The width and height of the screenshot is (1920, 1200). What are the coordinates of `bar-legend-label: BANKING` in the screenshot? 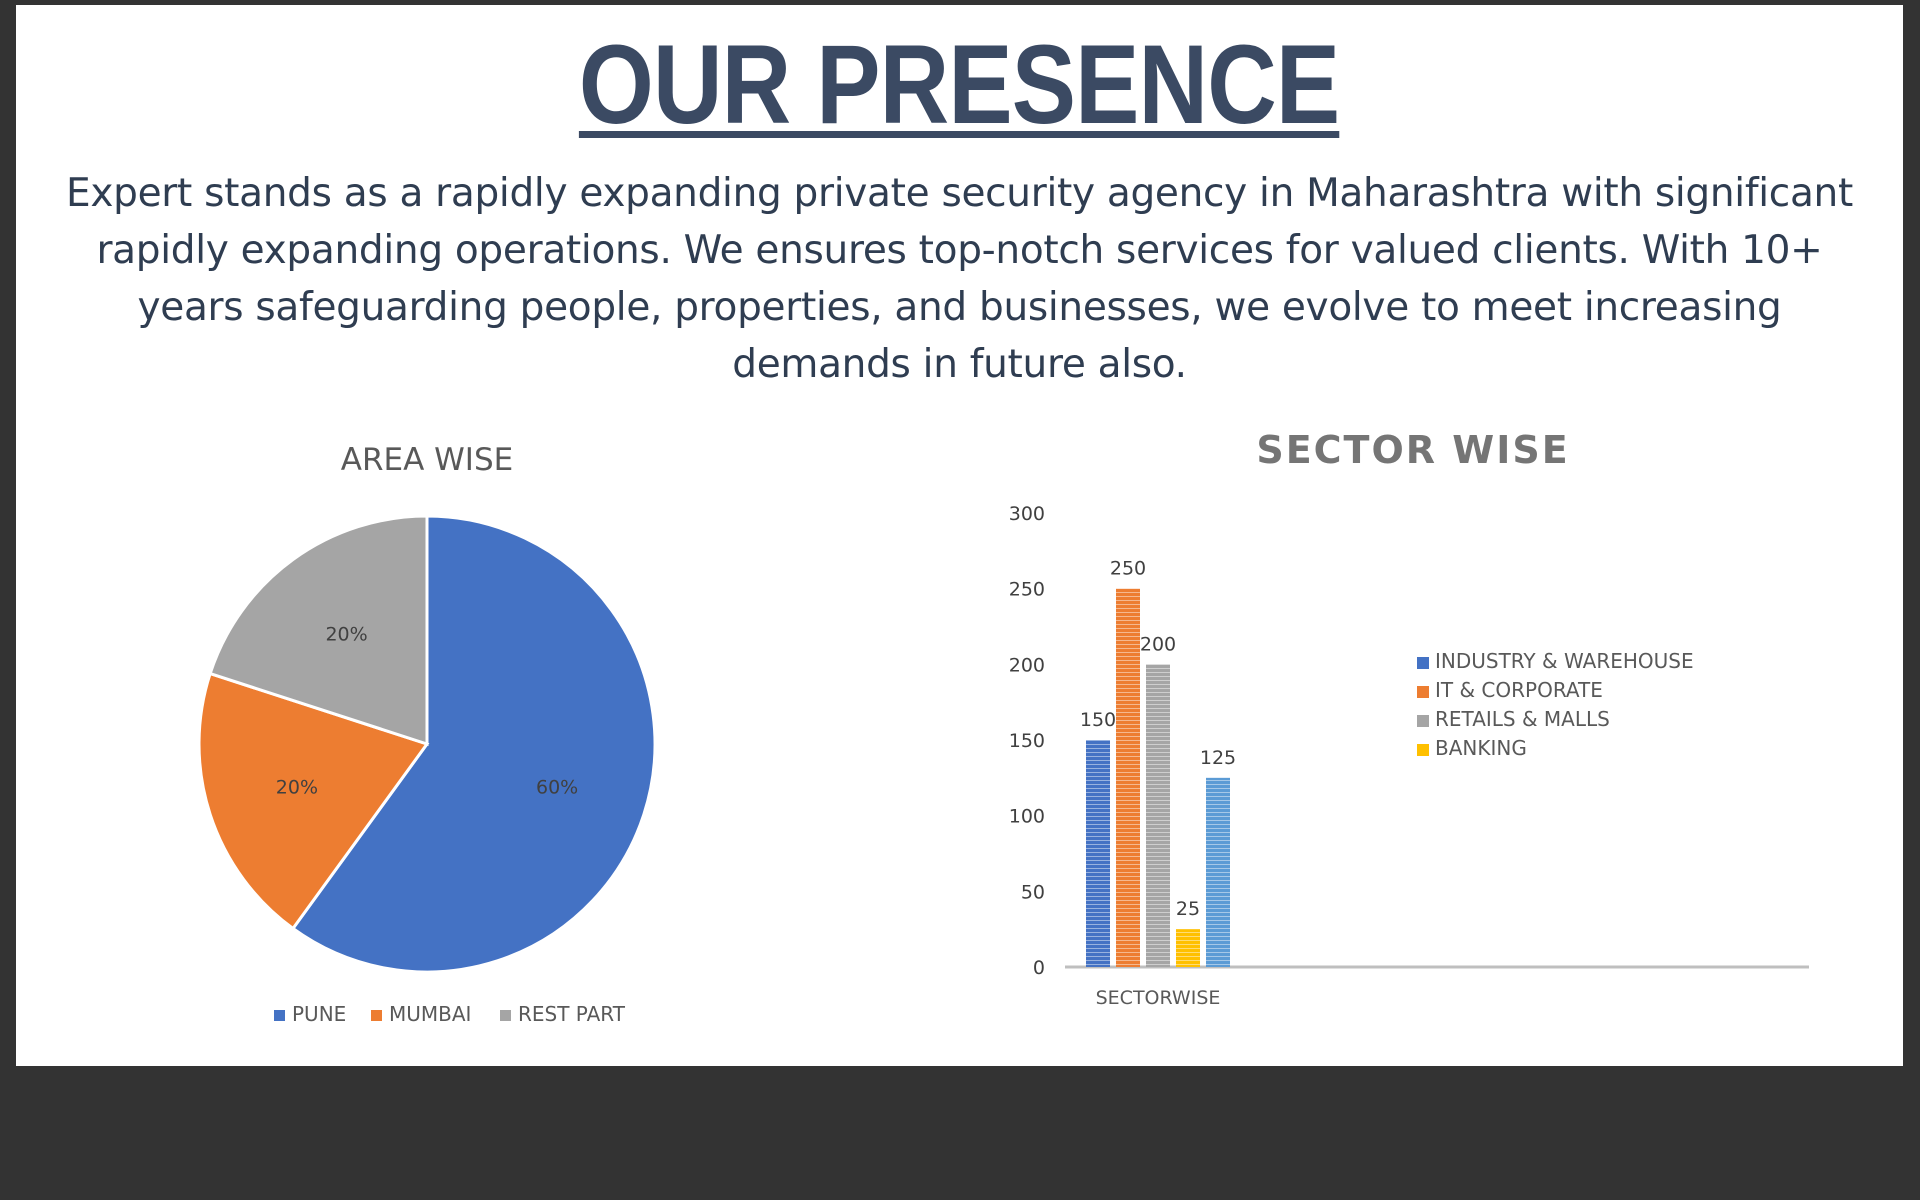 It's located at (1481, 748).